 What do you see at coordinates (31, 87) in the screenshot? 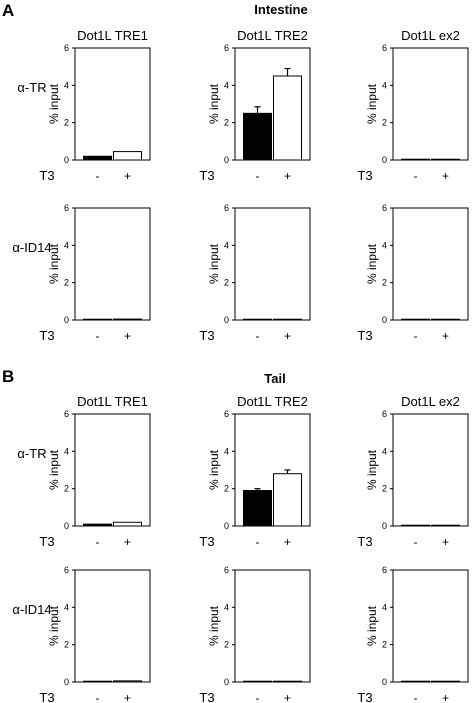
I see `row-label: α-TR` at bounding box center [31, 87].